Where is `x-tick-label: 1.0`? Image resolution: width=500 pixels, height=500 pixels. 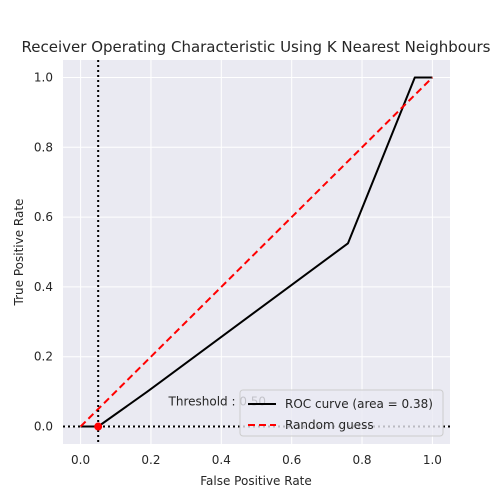 x-tick-label: 1.0 is located at coordinates (432, 460).